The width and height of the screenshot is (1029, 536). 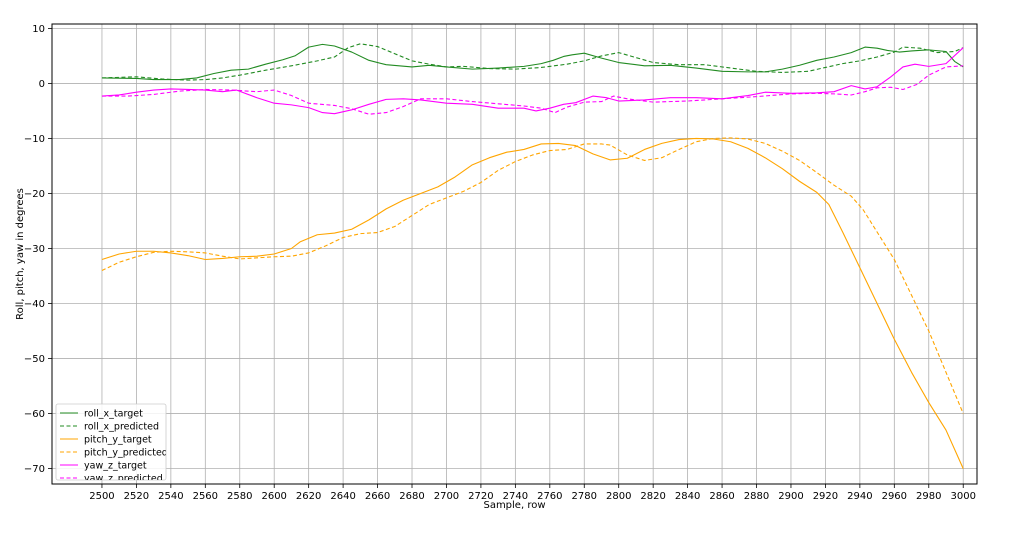 What do you see at coordinates (34, 414) in the screenshot?
I see `y-tick-label: −60` at bounding box center [34, 414].